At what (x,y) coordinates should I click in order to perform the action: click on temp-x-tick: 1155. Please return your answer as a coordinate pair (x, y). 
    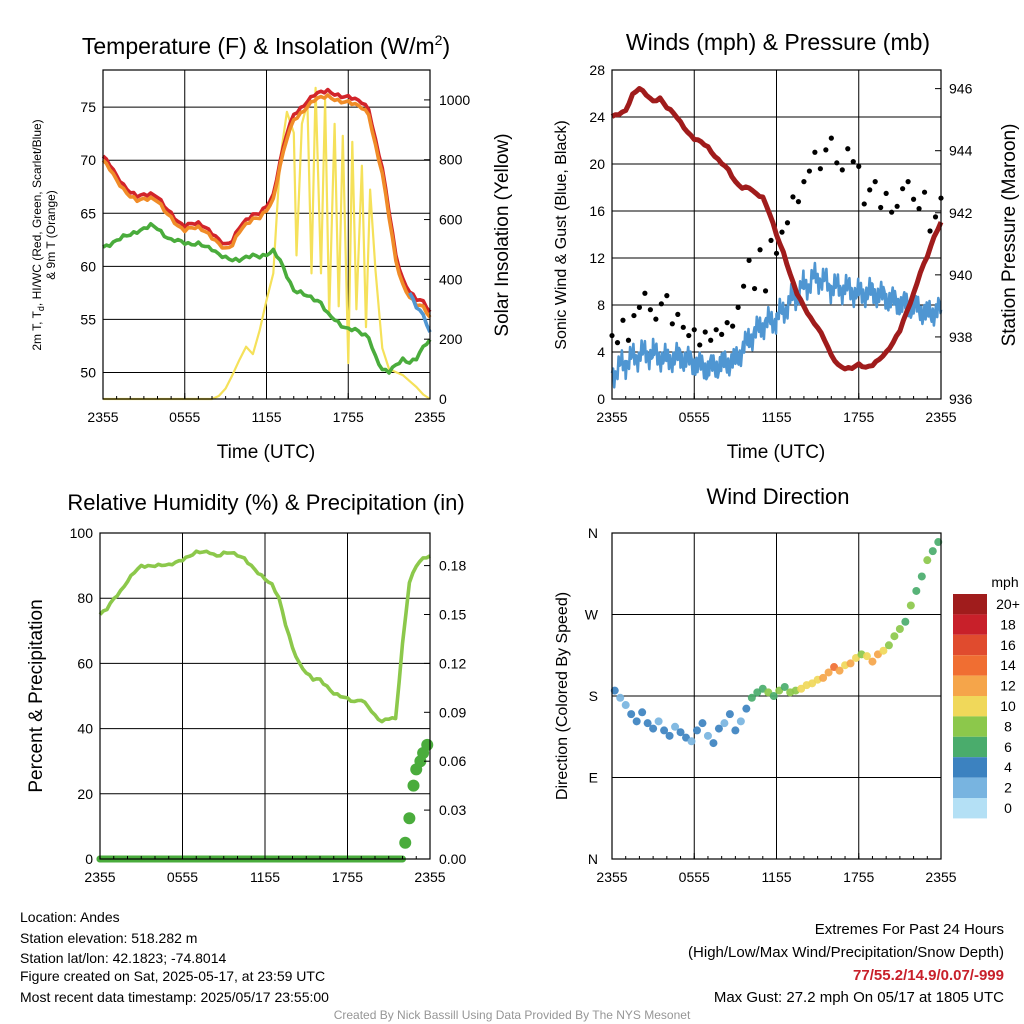
    Looking at the image, I should click on (266, 417).